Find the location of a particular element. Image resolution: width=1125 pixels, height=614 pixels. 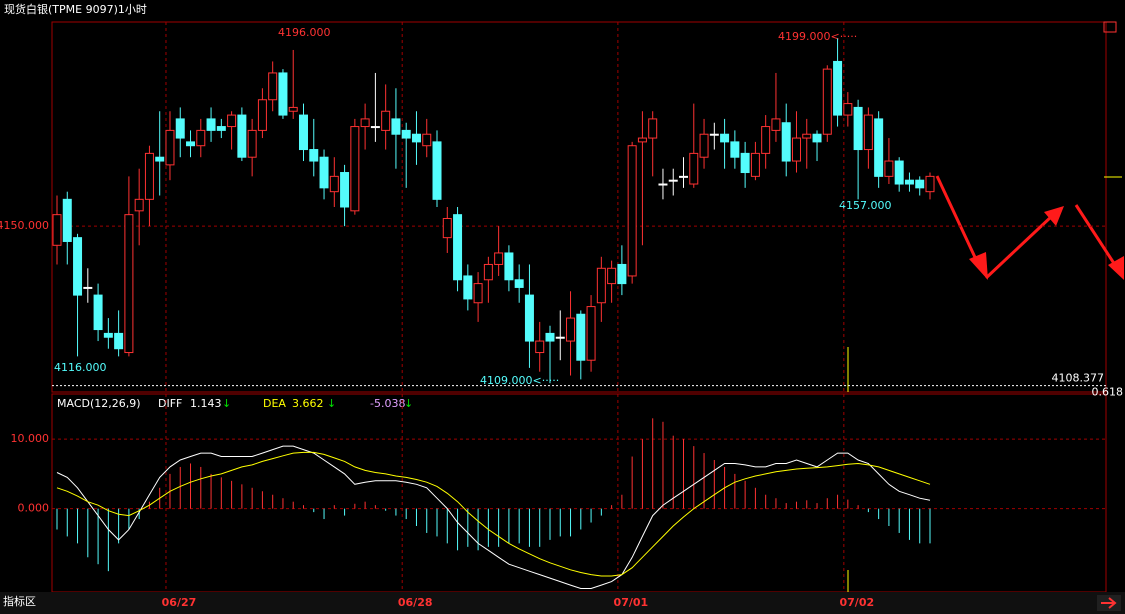

y-tick-label: 10.000 is located at coordinates (30, 438).